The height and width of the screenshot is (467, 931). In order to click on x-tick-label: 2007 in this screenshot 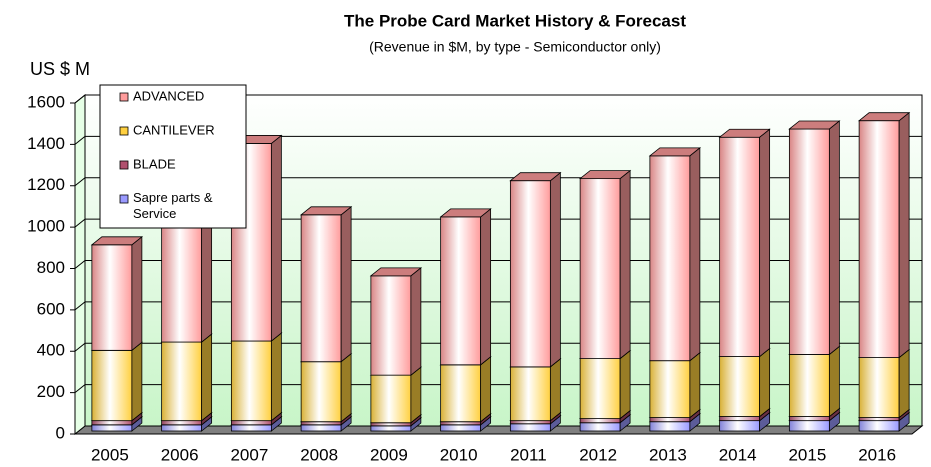, I will do `click(249, 454)`.